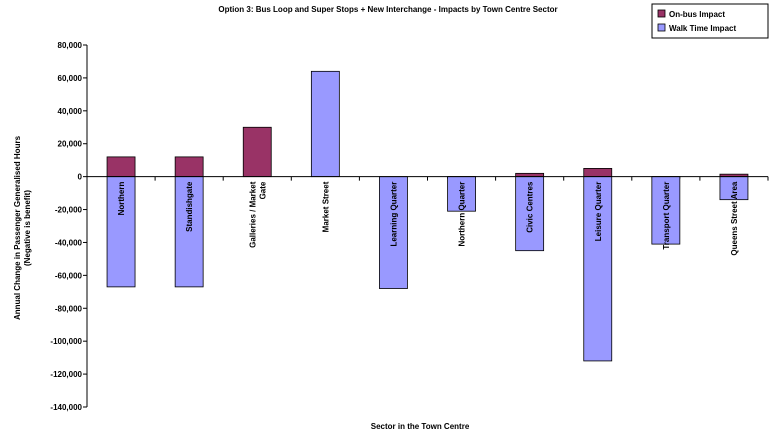 The width and height of the screenshot is (770, 437). I want to click on y-tick-label: -60,000, so click(69, 275).